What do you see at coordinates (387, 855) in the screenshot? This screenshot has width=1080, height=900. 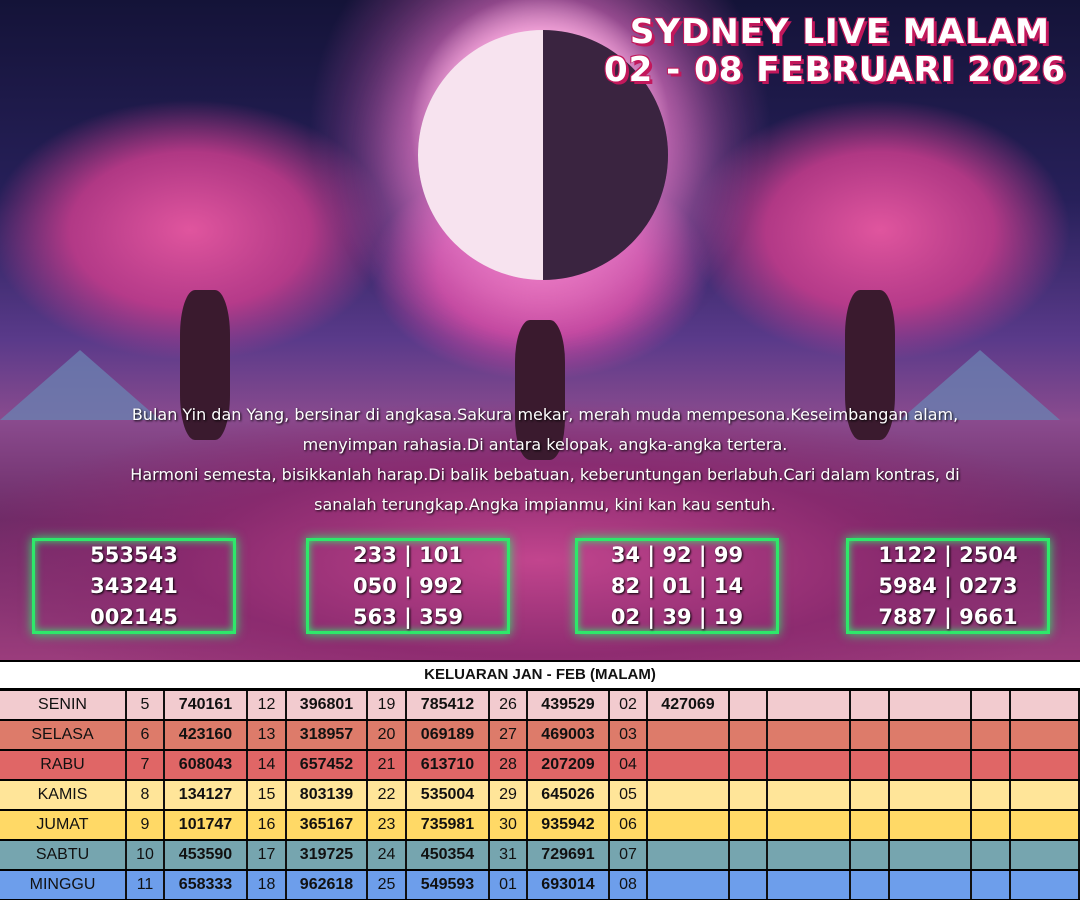 I see `date-cell: 24` at bounding box center [387, 855].